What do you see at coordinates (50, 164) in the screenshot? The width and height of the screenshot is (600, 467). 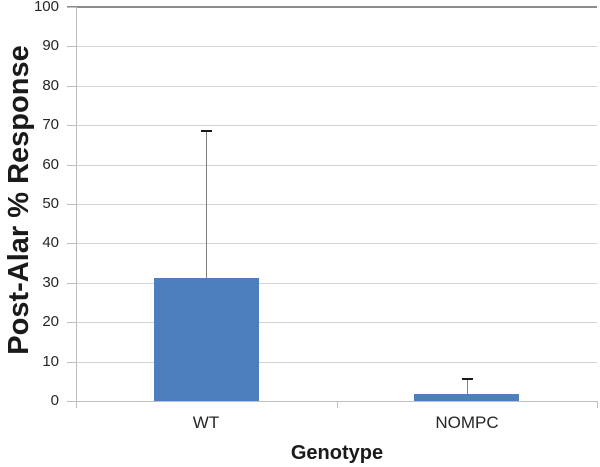 I see `y-tick-label: 60` at bounding box center [50, 164].